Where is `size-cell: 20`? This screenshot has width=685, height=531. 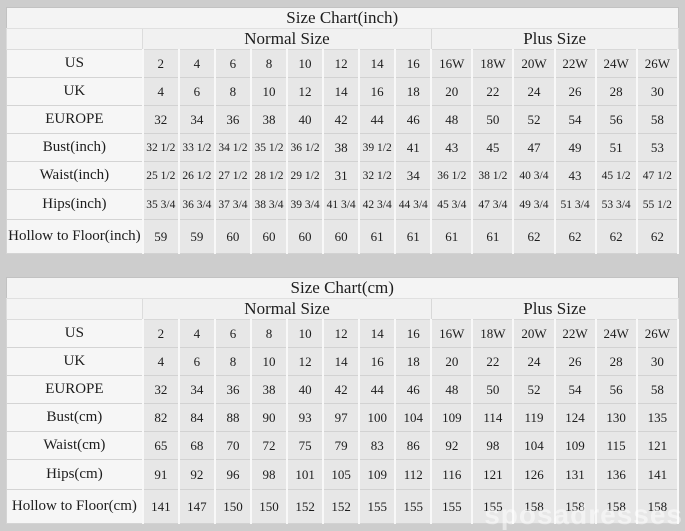
size-cell: 20 is located at coordinates (452, 91).